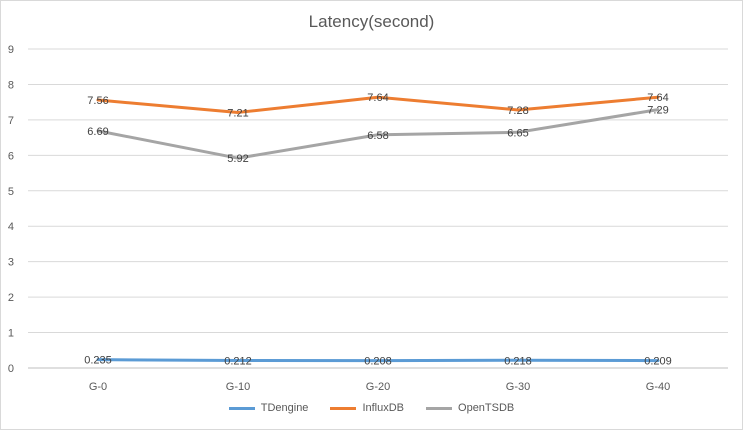  I want to click on data-label: 7.56, so click(97, 101).